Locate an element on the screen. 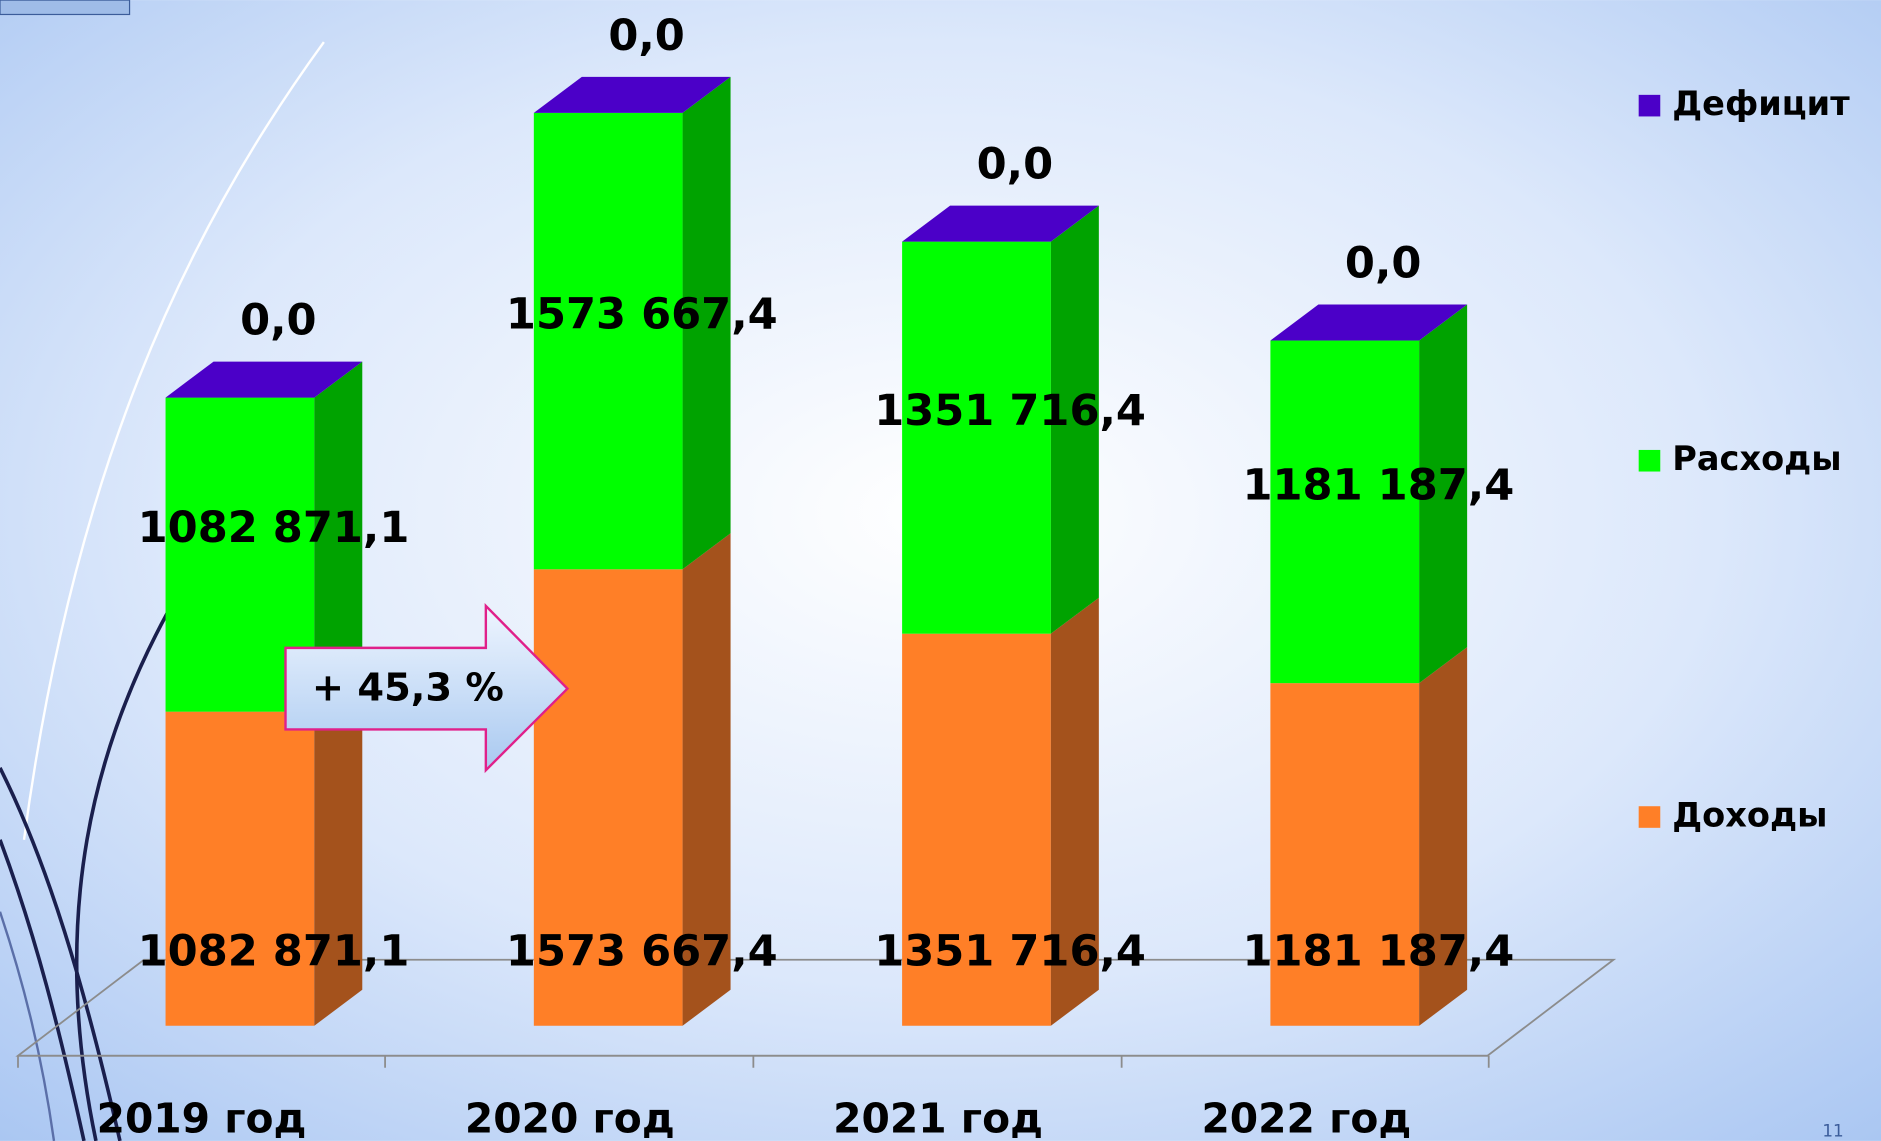 This screenshot has width=1881, height=1141. annotation: + 45,3 % is located at coordinates (408, 687).